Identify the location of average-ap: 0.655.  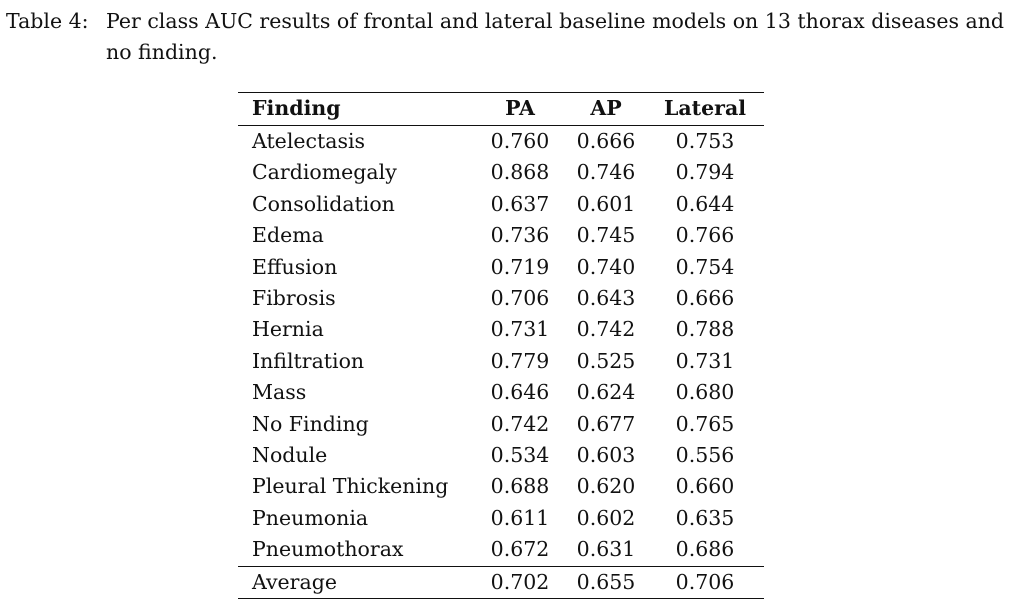
(606, 581).